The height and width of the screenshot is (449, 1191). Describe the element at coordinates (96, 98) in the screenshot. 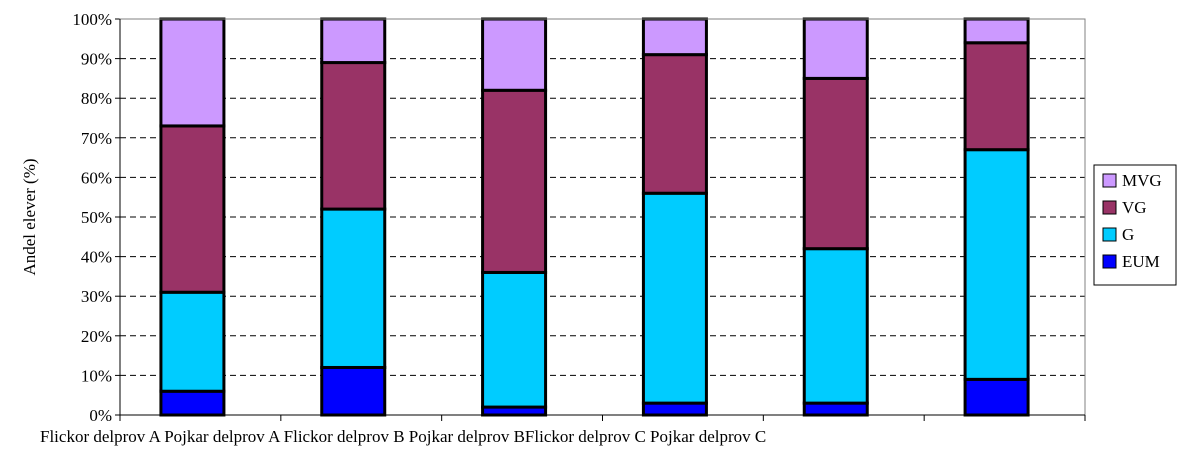

I see `y-tick-label: 80%` at that location.